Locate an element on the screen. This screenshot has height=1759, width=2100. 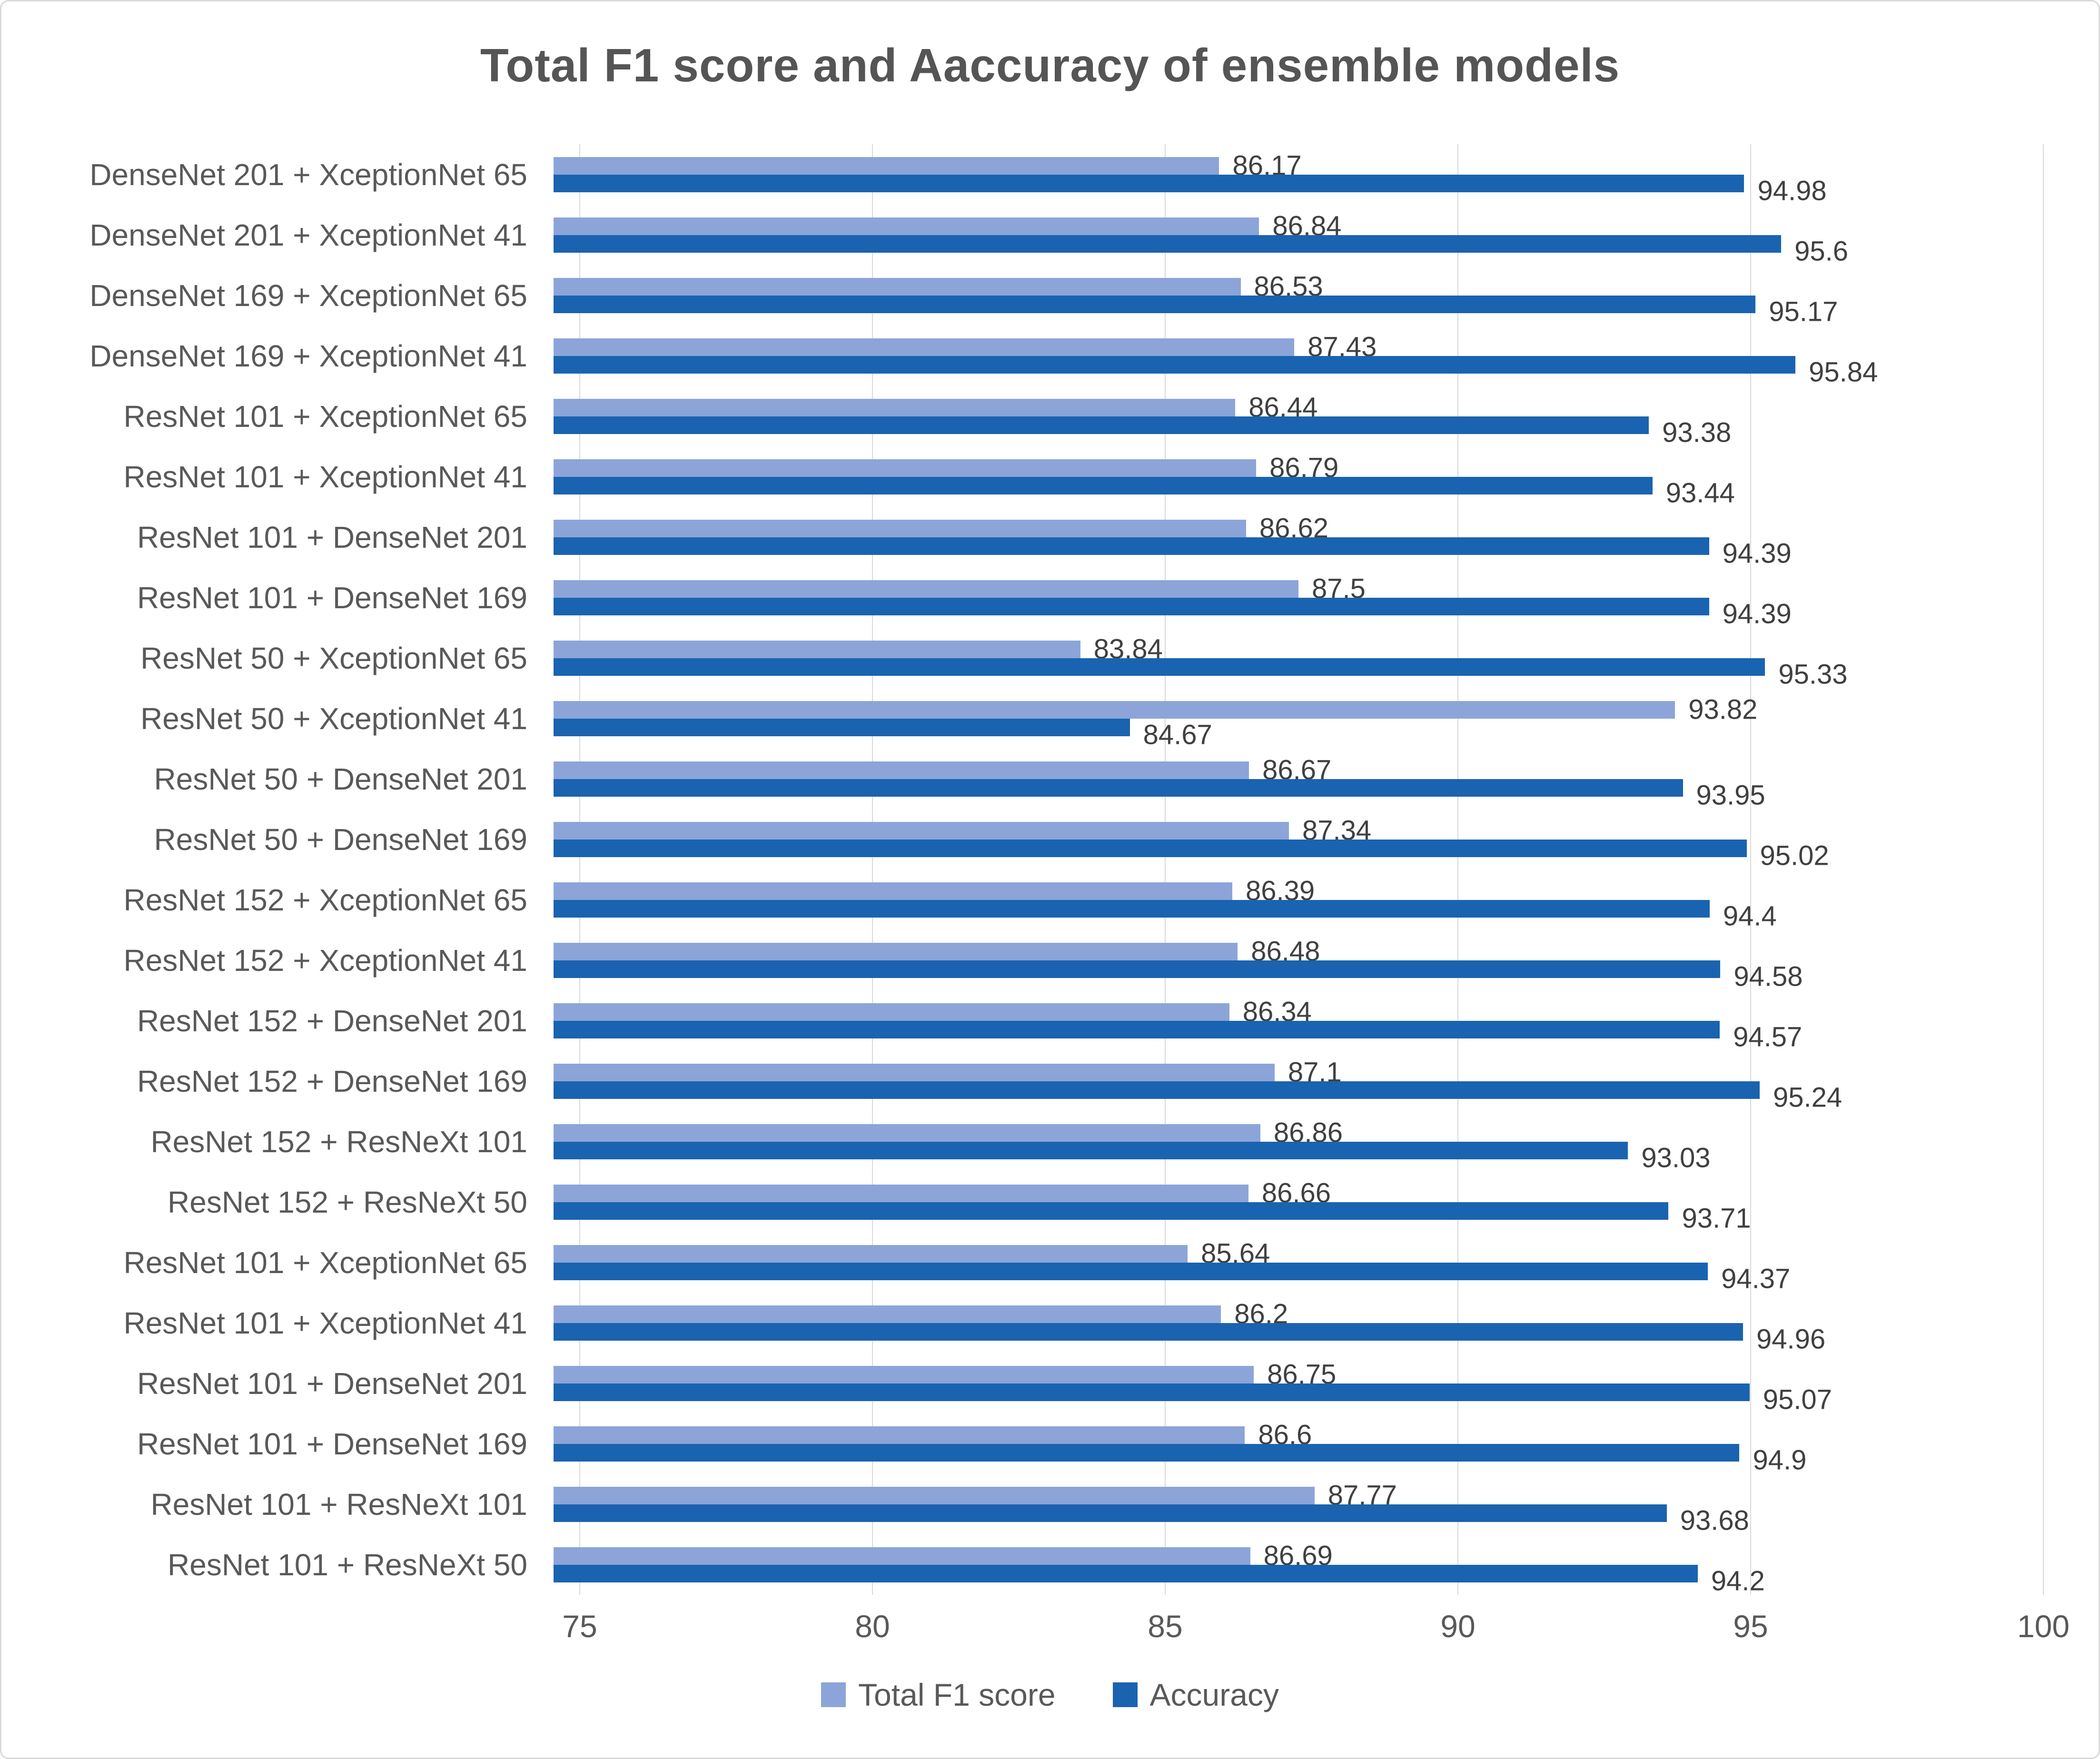
category-label: DenseNet 169 + XceptionNet 65 is located at coordinates (308, 295).